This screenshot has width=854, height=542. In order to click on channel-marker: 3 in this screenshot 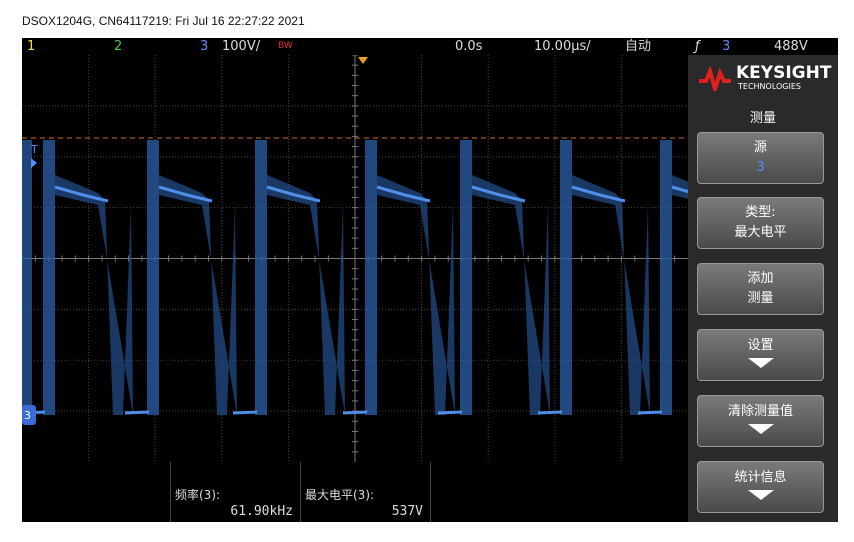, I will do `click(27, 415)`.